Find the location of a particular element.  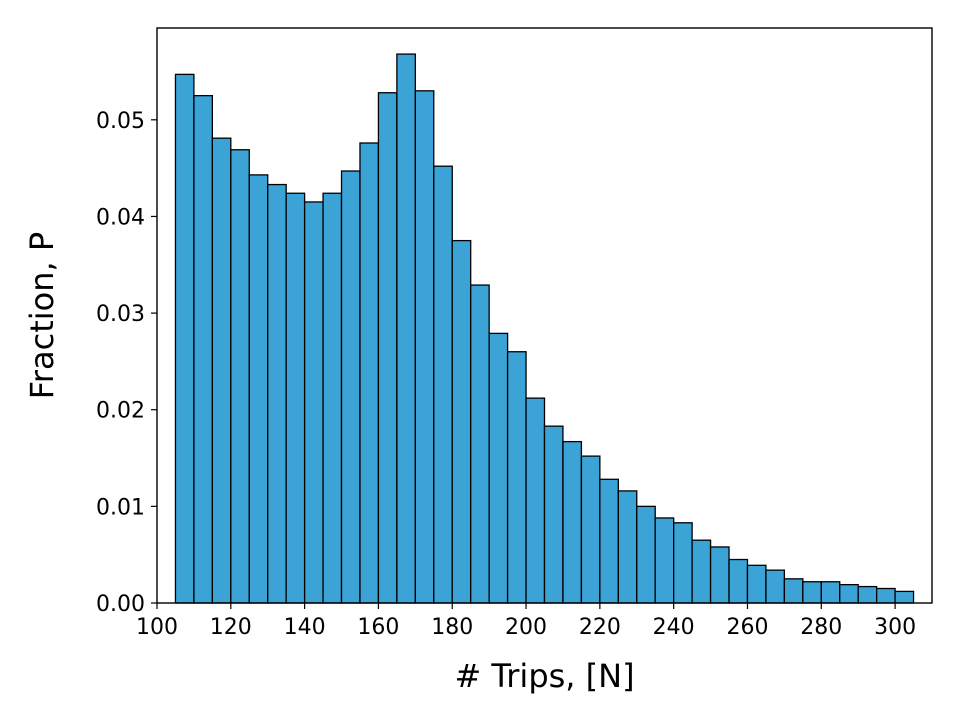

y-tick-label: 0.01 is located at coordinates (120, 507).